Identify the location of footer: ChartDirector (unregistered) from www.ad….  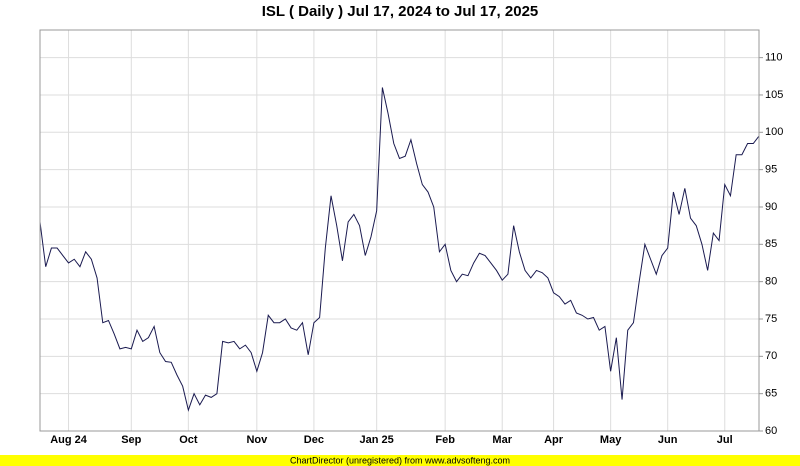
(400, 460).